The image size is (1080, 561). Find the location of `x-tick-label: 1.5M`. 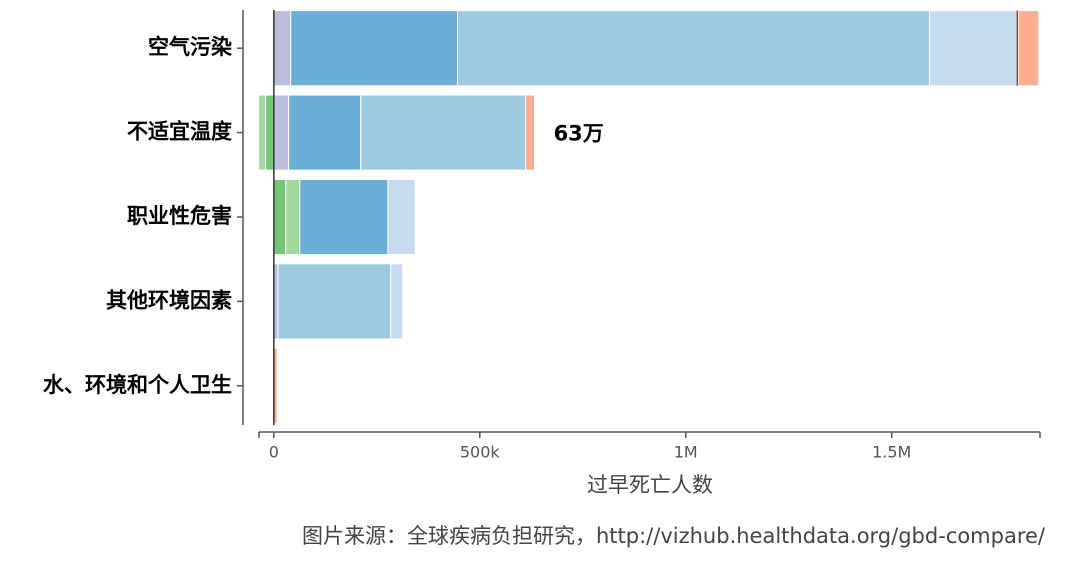

x-tick-label: 1.5M is located at coordinates (891, 452).